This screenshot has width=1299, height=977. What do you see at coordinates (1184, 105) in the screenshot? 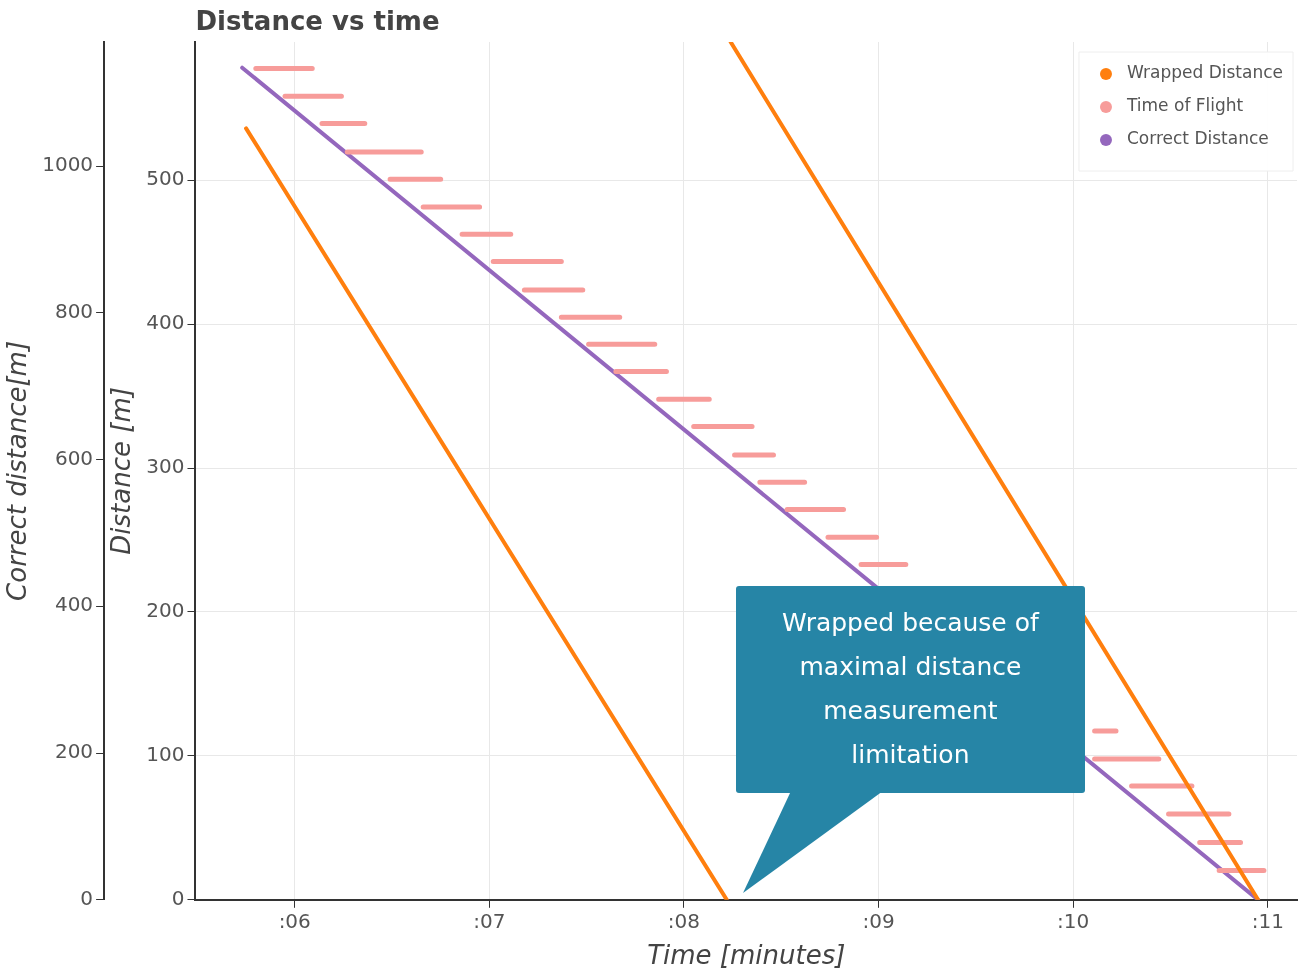
I see `legend-label: Time of Flight` at bounding box center [1184, 105].